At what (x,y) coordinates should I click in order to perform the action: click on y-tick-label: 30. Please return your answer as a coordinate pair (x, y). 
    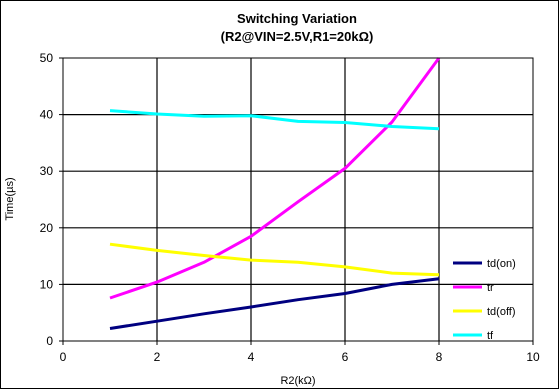
    Looking at the image, I should click on (47, 171).